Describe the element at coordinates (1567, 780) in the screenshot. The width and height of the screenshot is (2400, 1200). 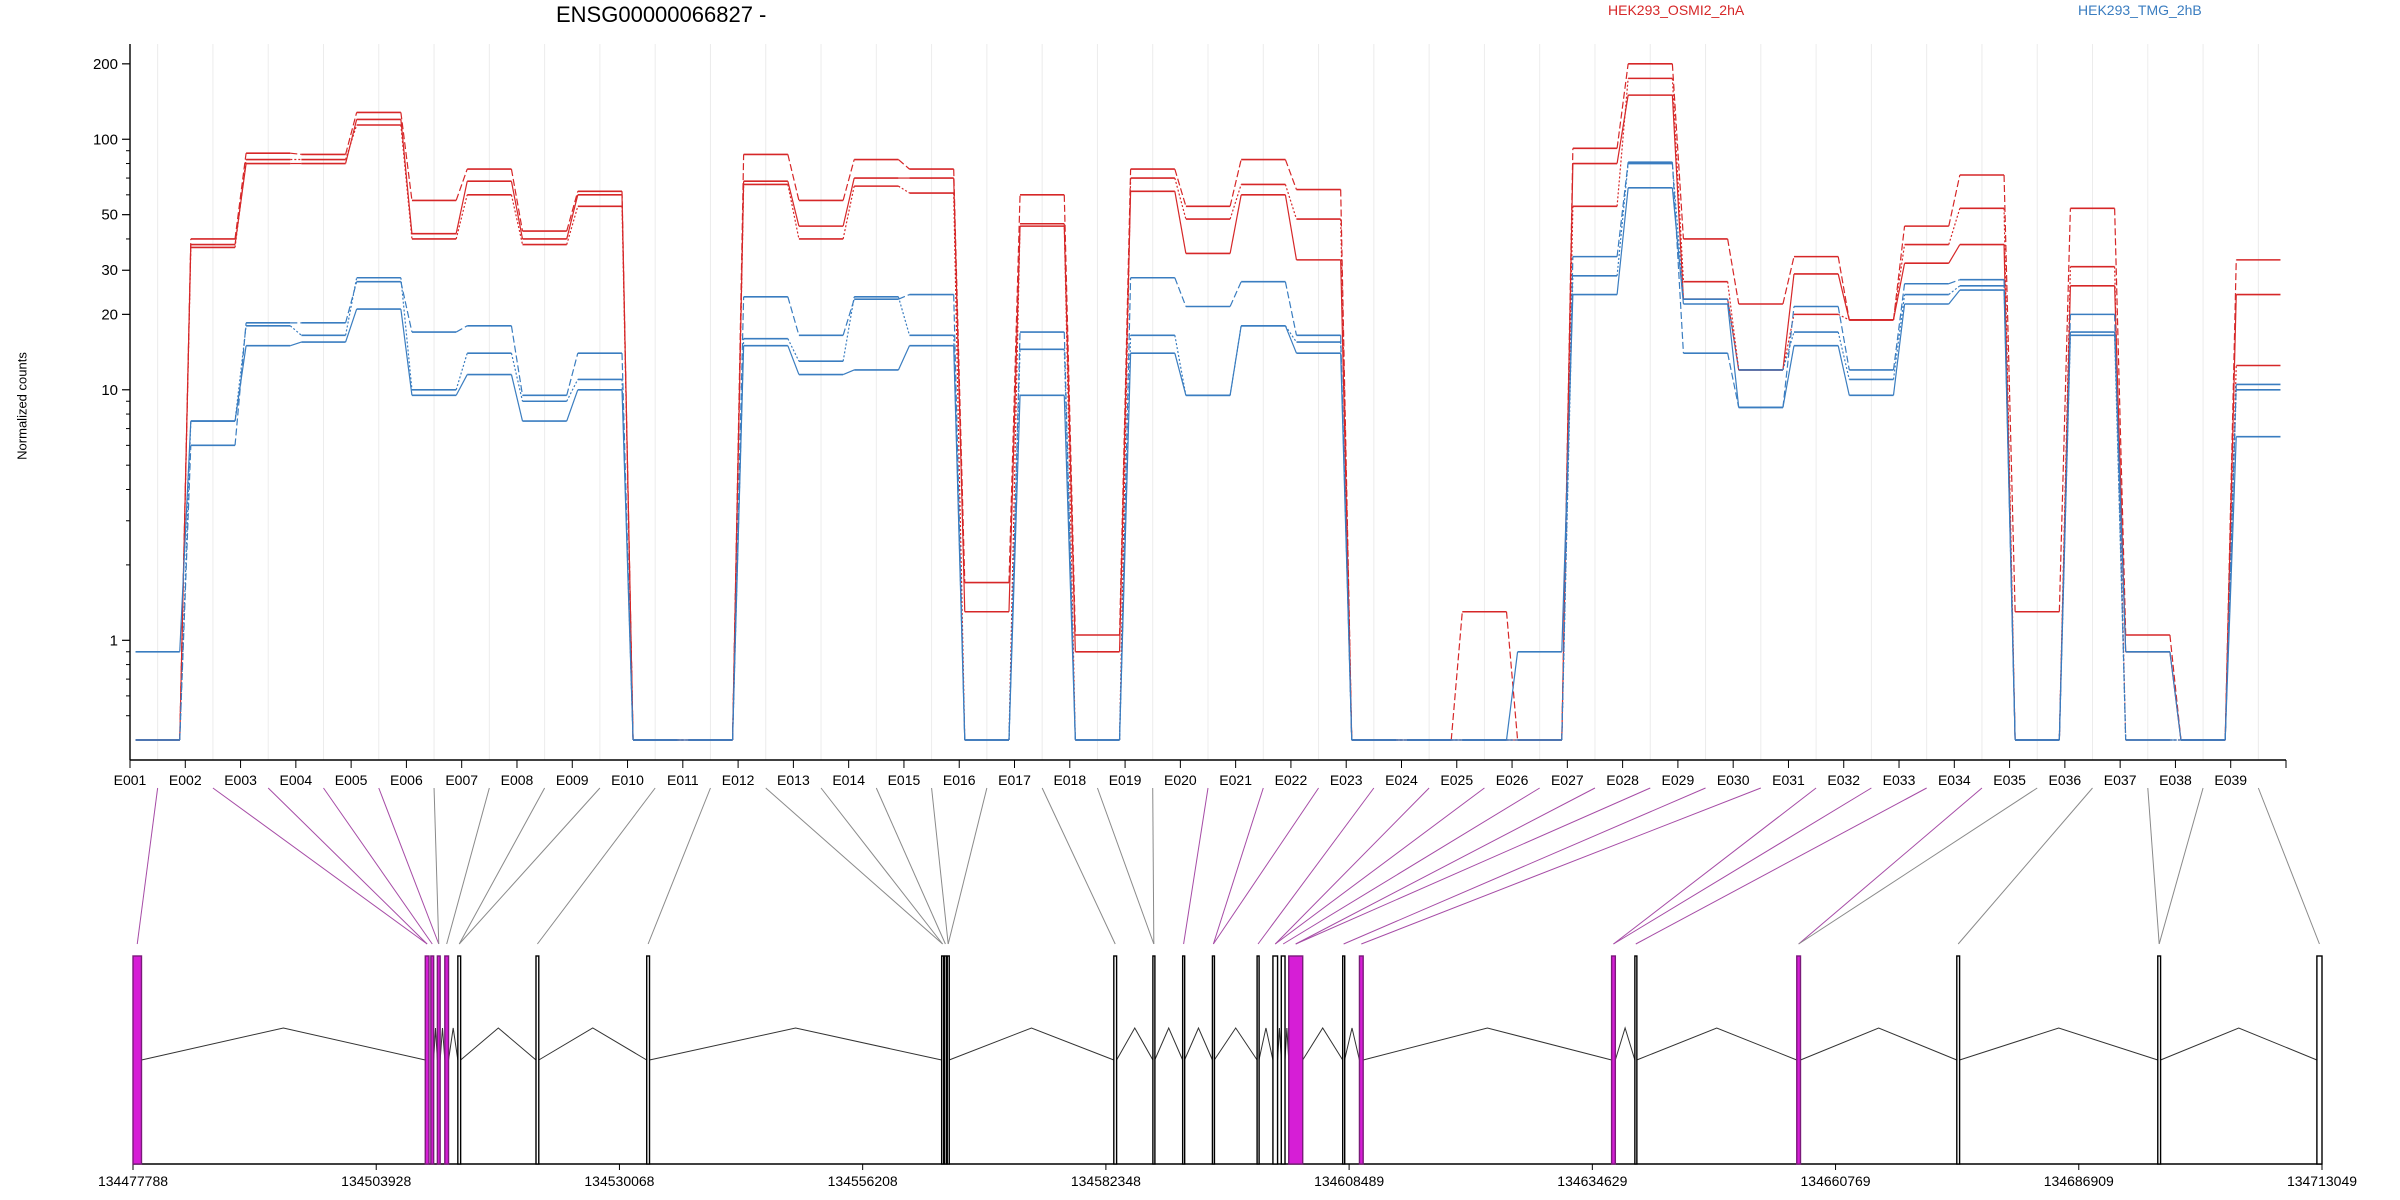
I see `x-tick-label: E027` at that location.